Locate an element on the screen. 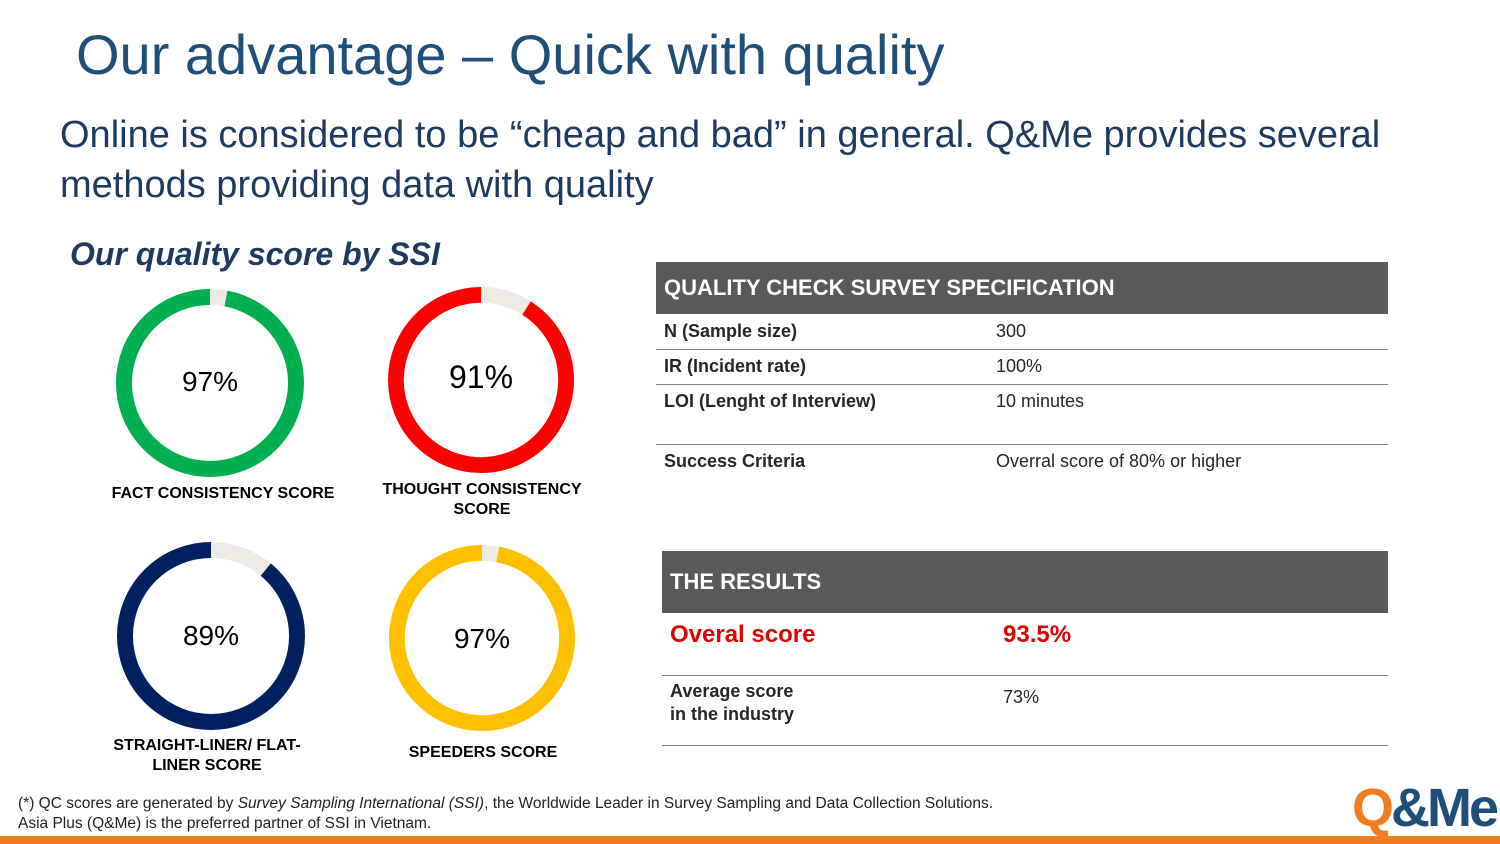  average-score-label-line1: Average score is located at coordinates (732, 691).